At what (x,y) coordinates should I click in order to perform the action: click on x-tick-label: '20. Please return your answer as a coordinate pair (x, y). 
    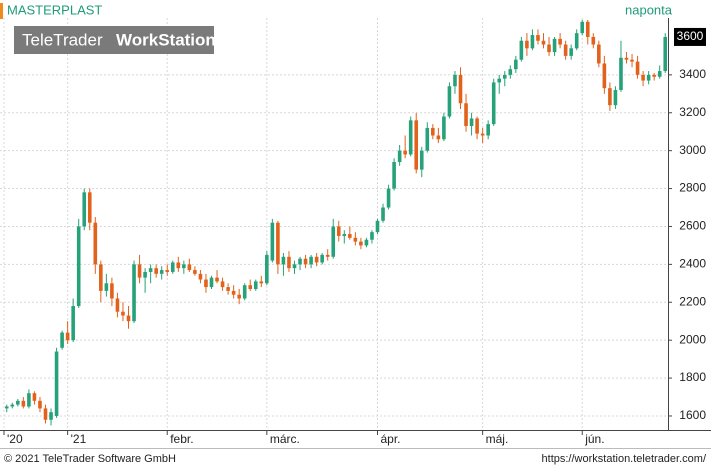
    Looking at the image, I should click on (15, 439).